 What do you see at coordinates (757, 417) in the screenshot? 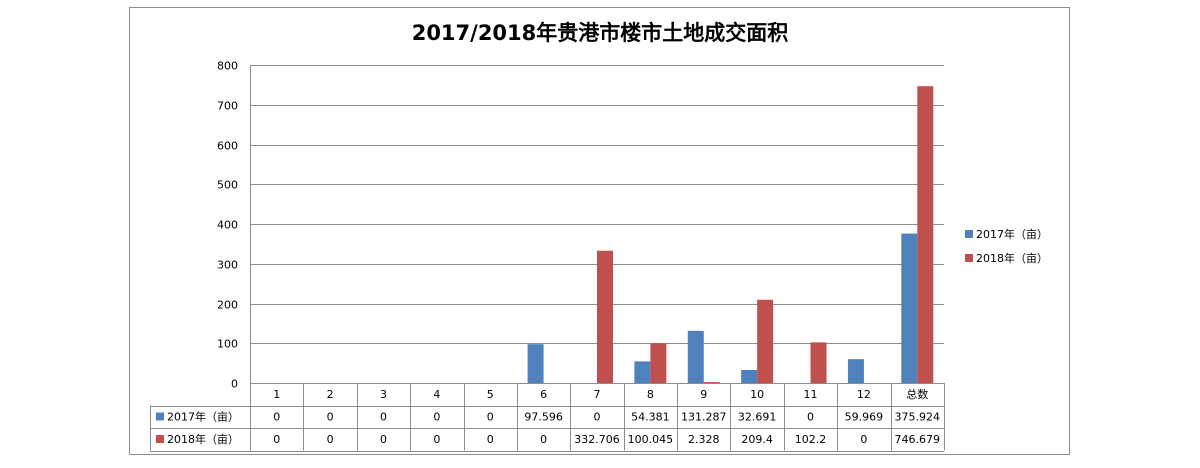
I see `table-cell-value: 32.691` at bounding box center [757, 417].